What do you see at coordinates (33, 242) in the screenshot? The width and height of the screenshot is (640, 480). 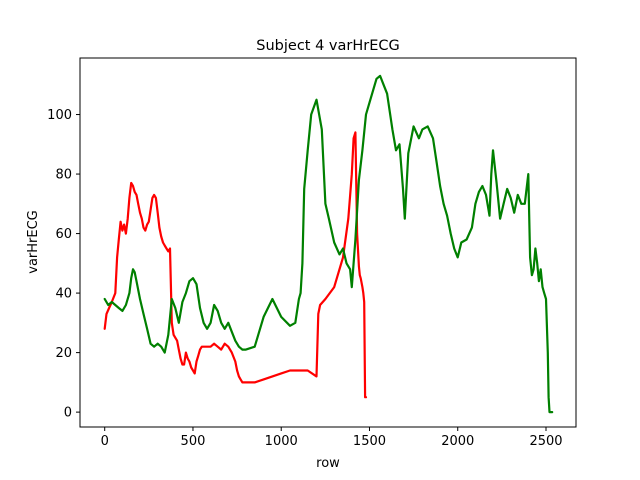 I see `y-axis-label: varHrECG` at bounding box center [33, 242].